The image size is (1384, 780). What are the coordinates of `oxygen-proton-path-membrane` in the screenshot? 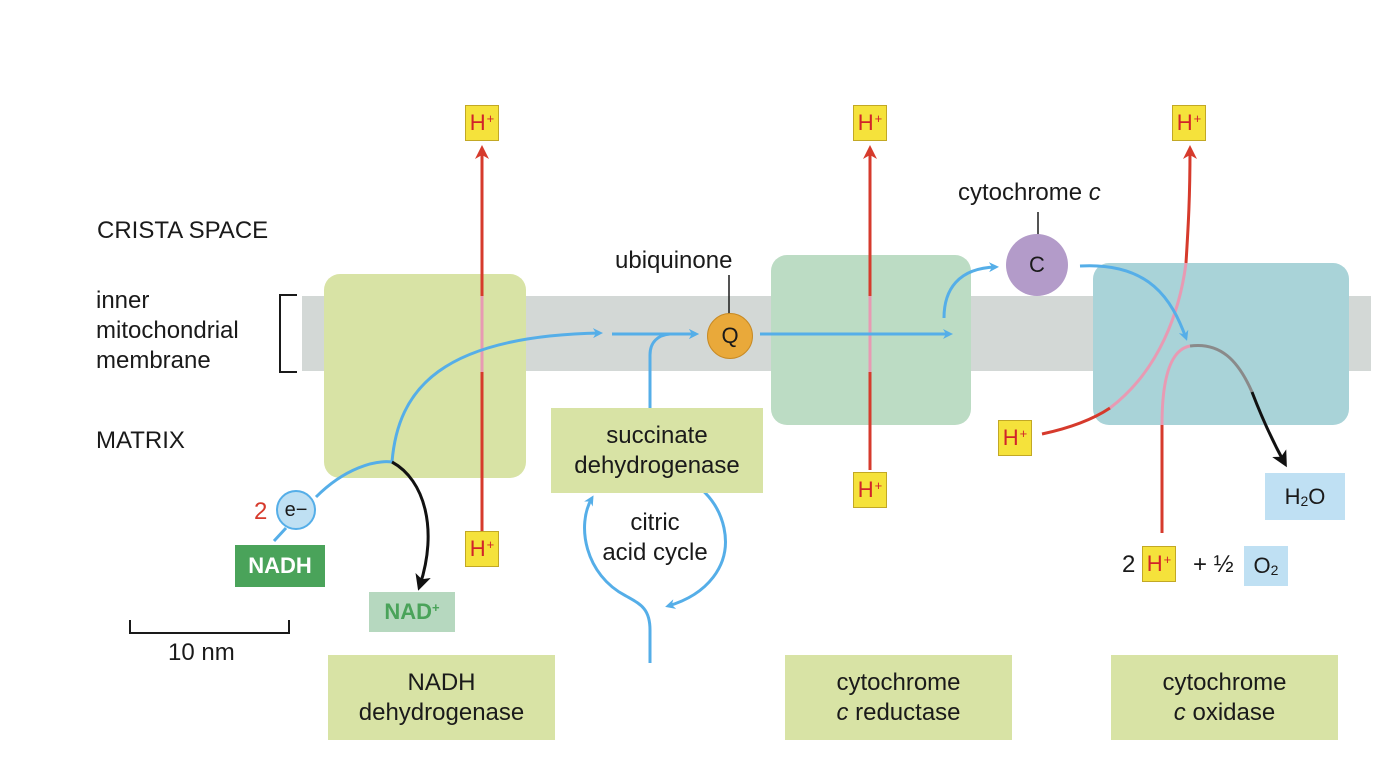 It's located at (1175, 385).